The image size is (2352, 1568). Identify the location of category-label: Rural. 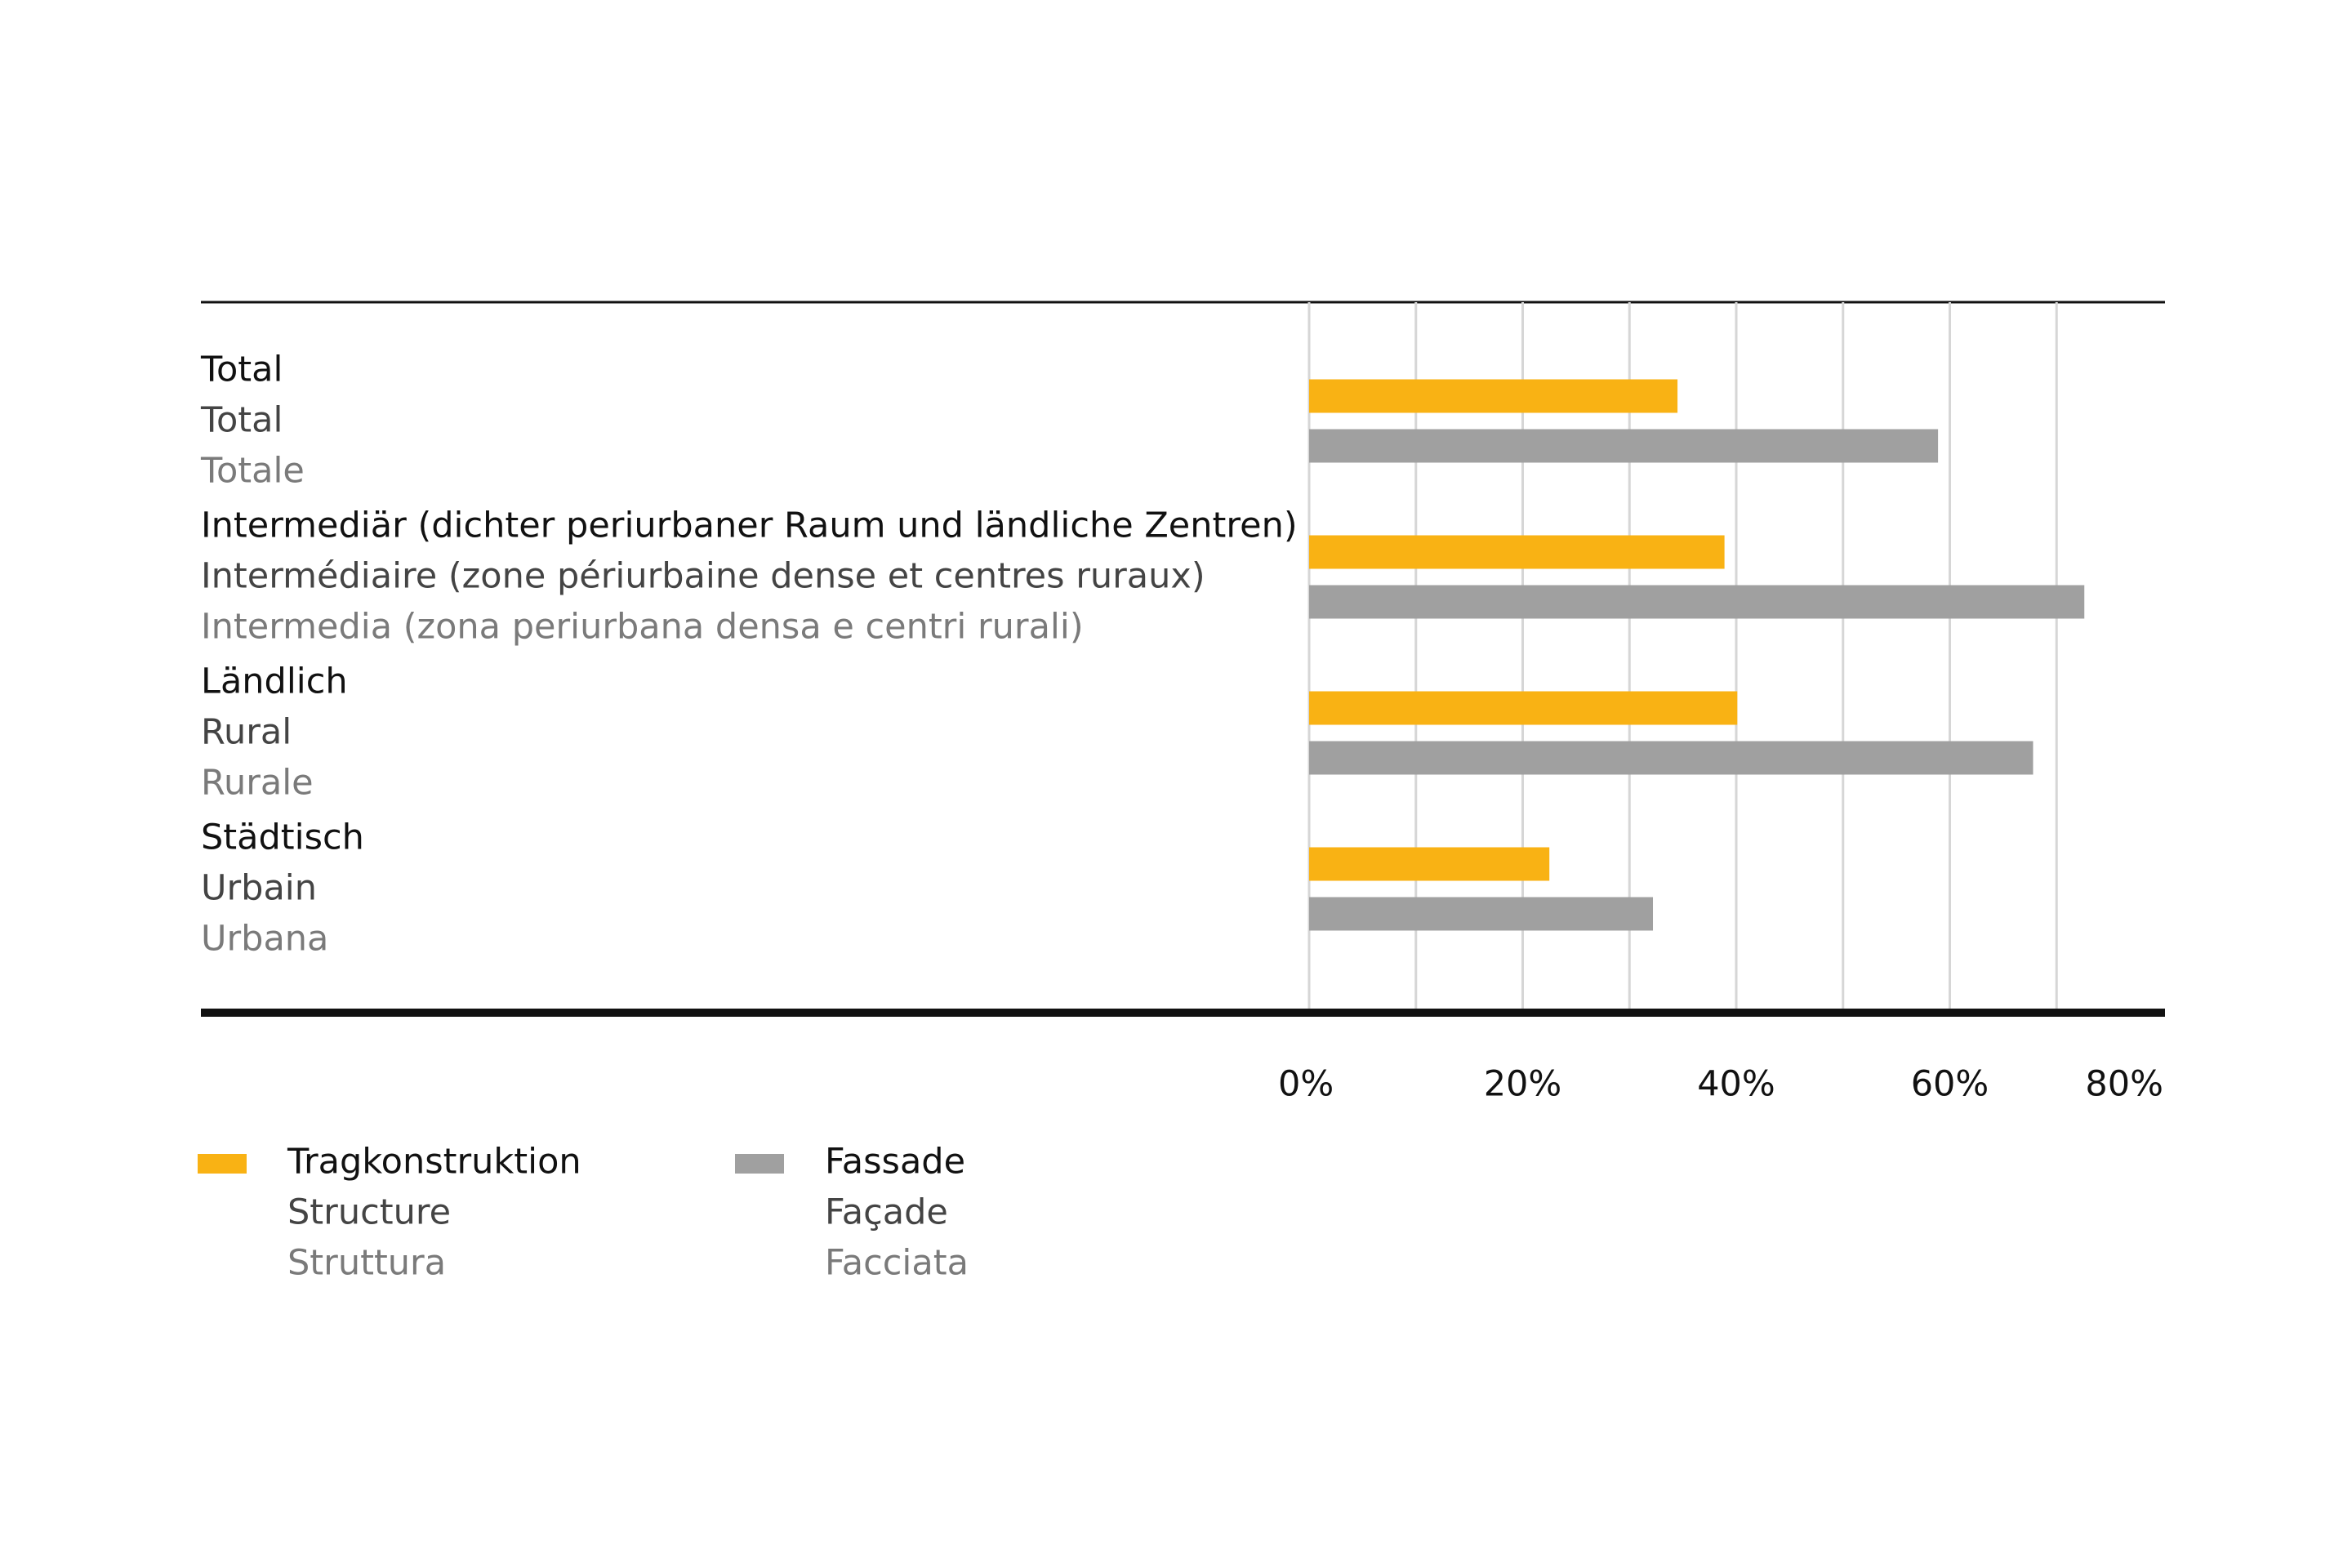
(246, 732).